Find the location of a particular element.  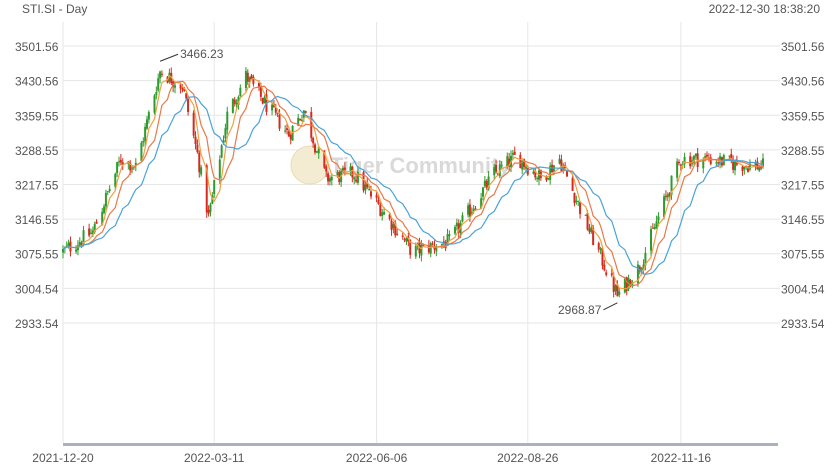

symbol-label: STI.SI - Day is located at coordinates (54, 9).